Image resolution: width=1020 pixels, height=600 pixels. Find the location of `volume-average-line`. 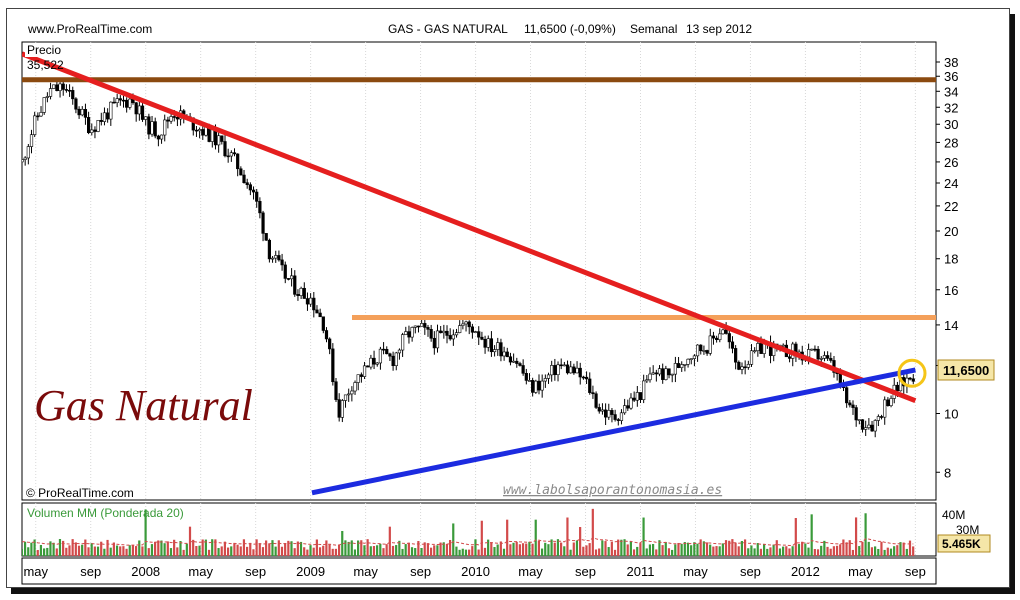

volume-average-line is located at coordinates (468, 542).